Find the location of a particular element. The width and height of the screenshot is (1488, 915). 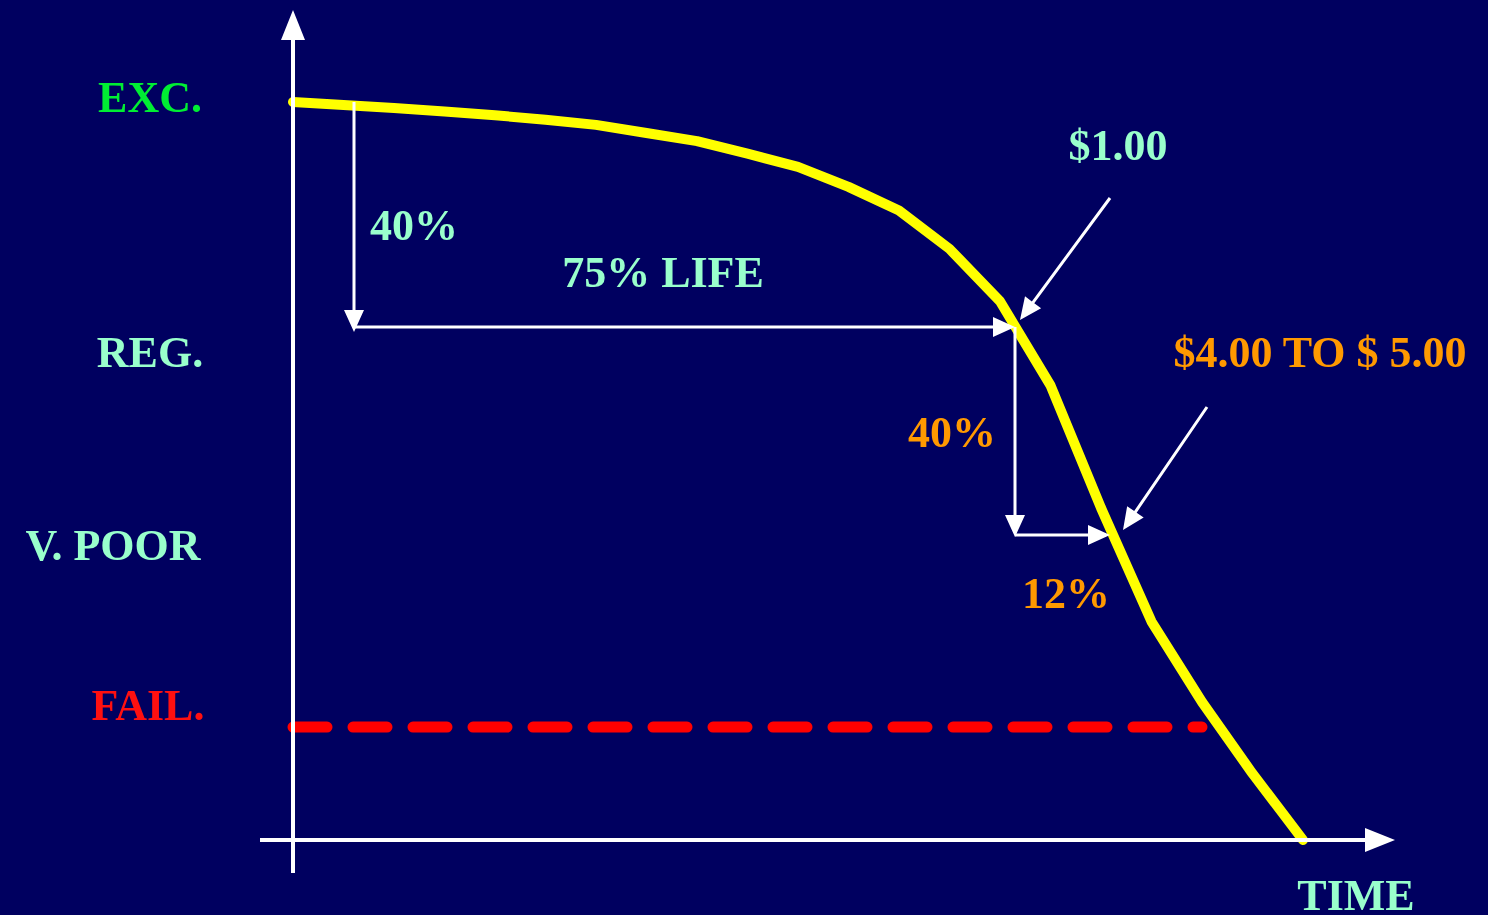

annotation: 75% LIFE is located at coordinates (663, 272).